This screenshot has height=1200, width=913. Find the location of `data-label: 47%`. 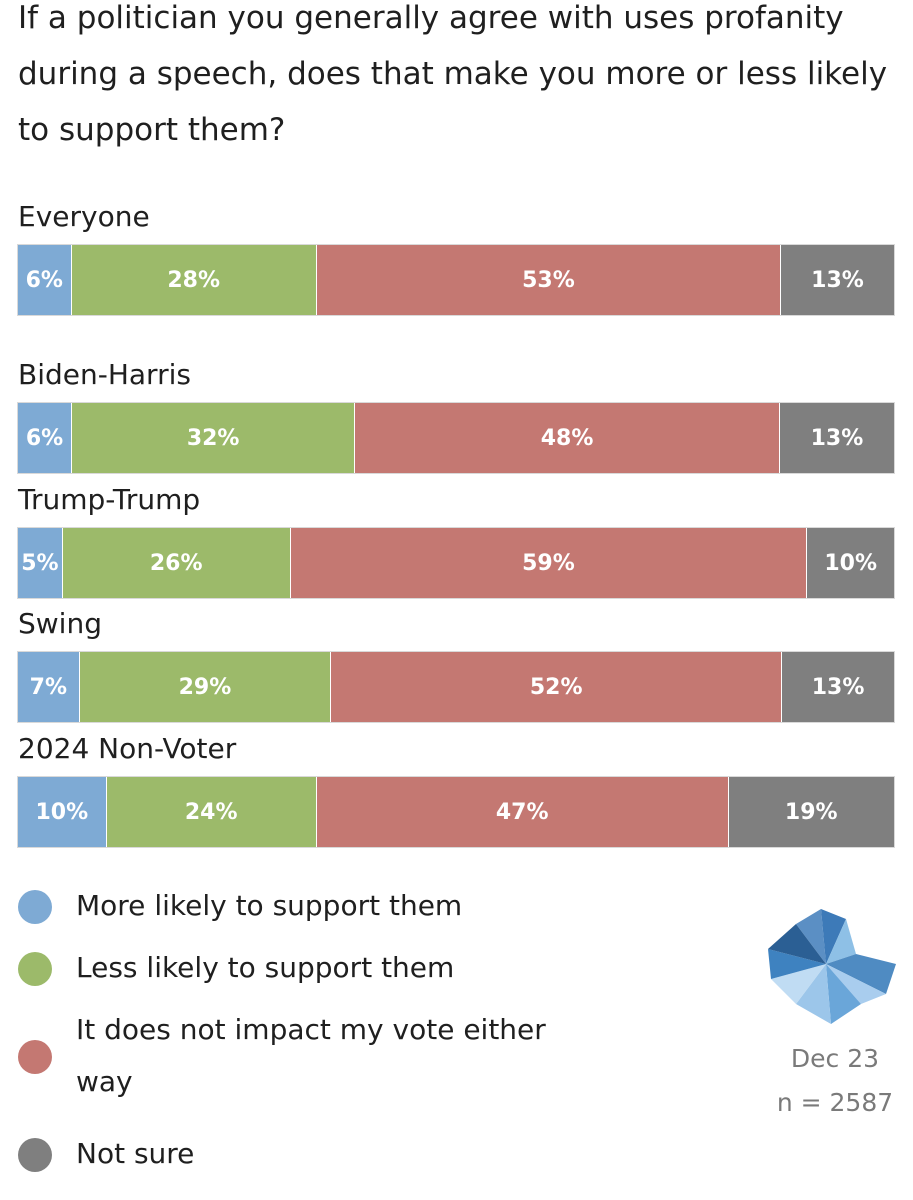

data-label: 47% is located at coordinates (522, 812).